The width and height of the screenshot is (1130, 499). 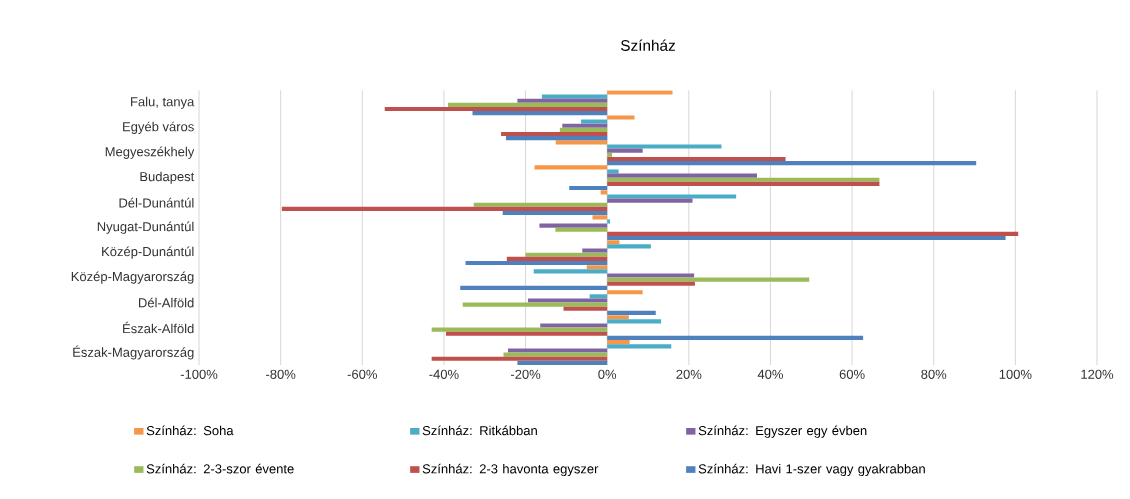 What do you see at coordinates (166, 302) in the screenshot?
I see `y-tick-label: Dél-Alföld` at bounding box center [166, 302].